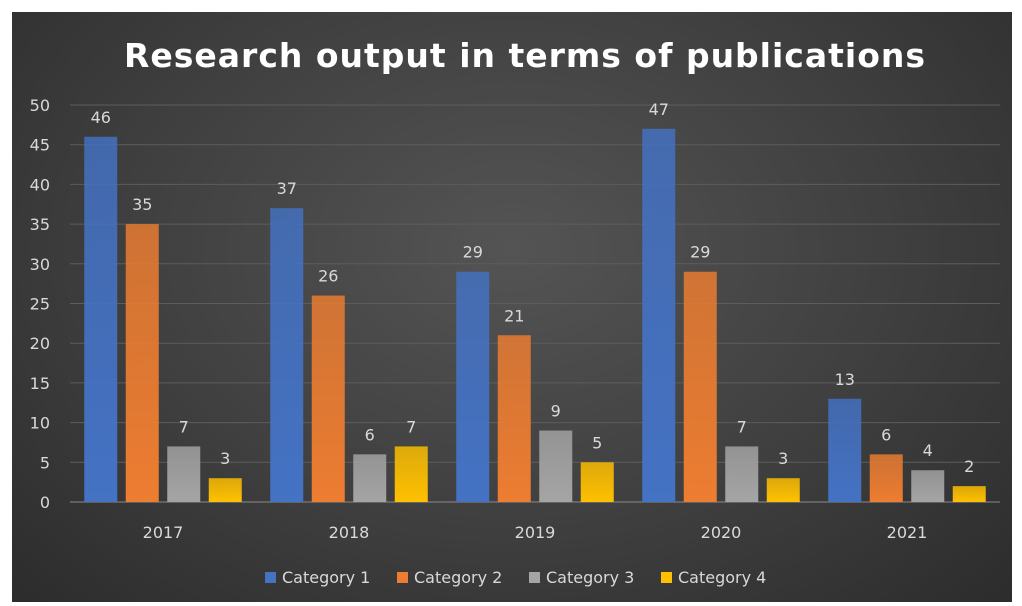  What do you see at coordinates (40, 184) in the screenshot?
I see `y-tick-label: 40` at bounding box center [40, 184].